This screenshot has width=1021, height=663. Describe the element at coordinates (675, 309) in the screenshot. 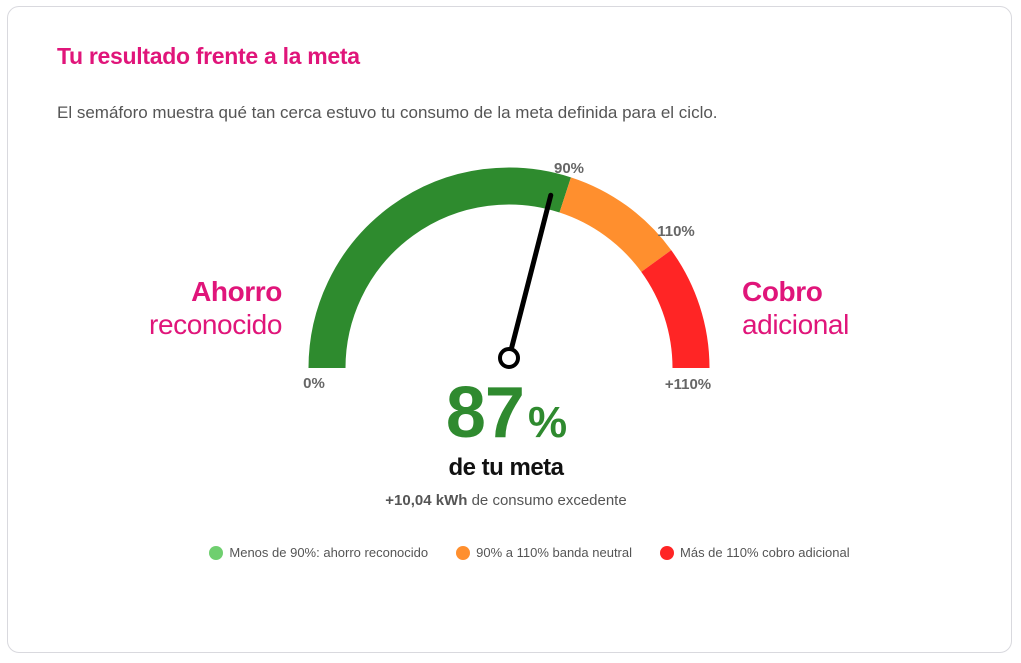

I see `gauge-zone-red` at that location.